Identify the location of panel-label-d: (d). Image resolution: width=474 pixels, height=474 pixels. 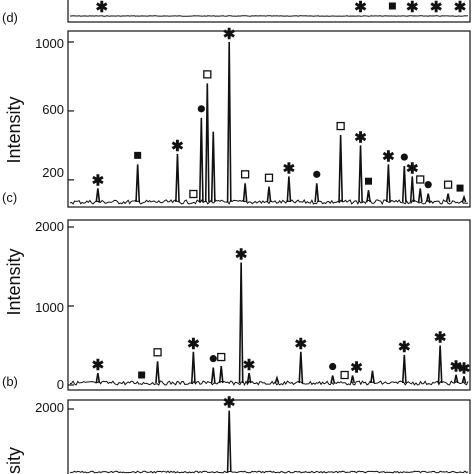
(10, 17).